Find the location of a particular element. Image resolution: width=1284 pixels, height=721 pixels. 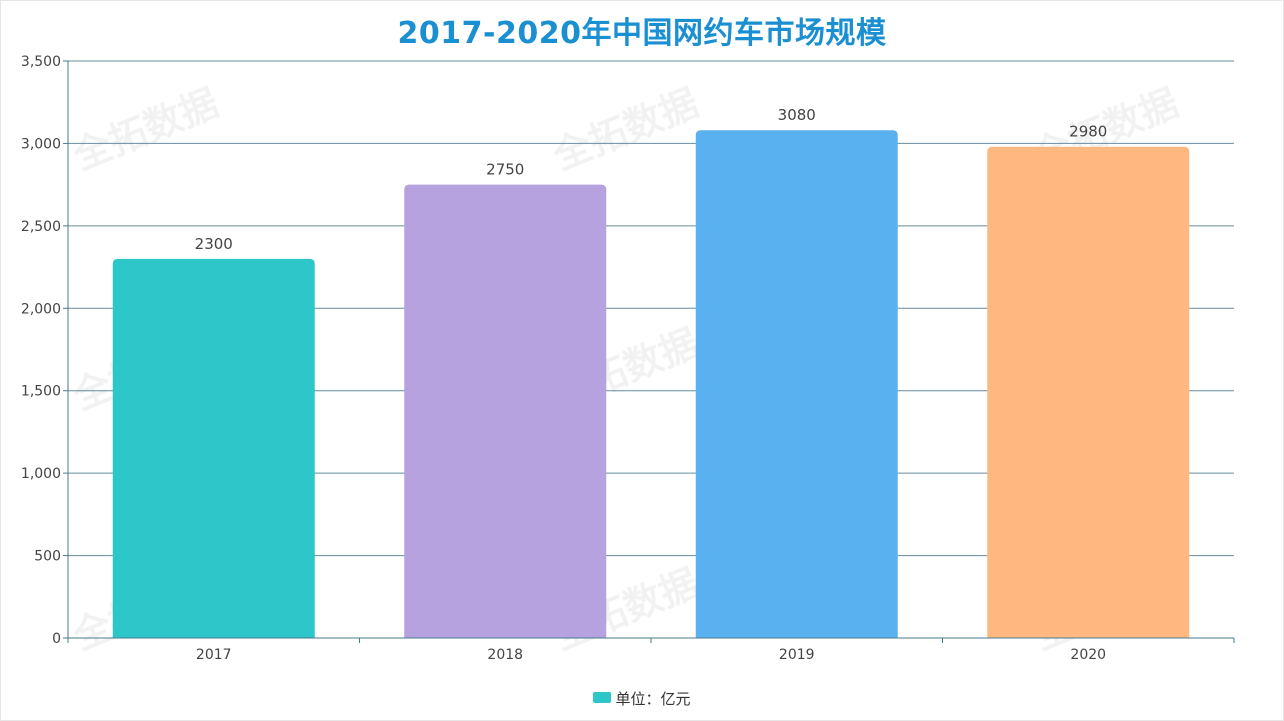

x-tick-label: 2017 is located at coordinates (214, 655).